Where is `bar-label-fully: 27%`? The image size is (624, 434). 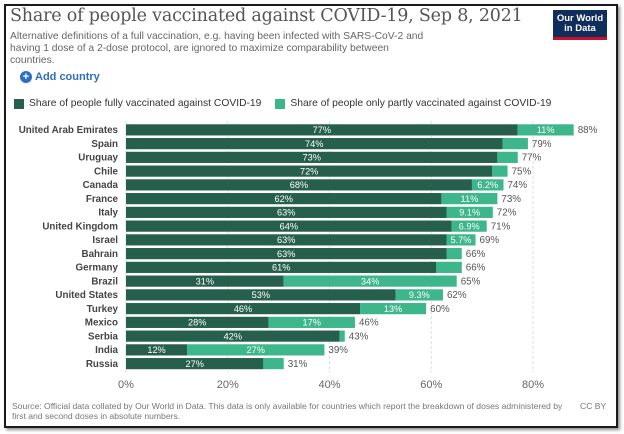
bar-label-fully: 27% is located at coordinates (194, 364).